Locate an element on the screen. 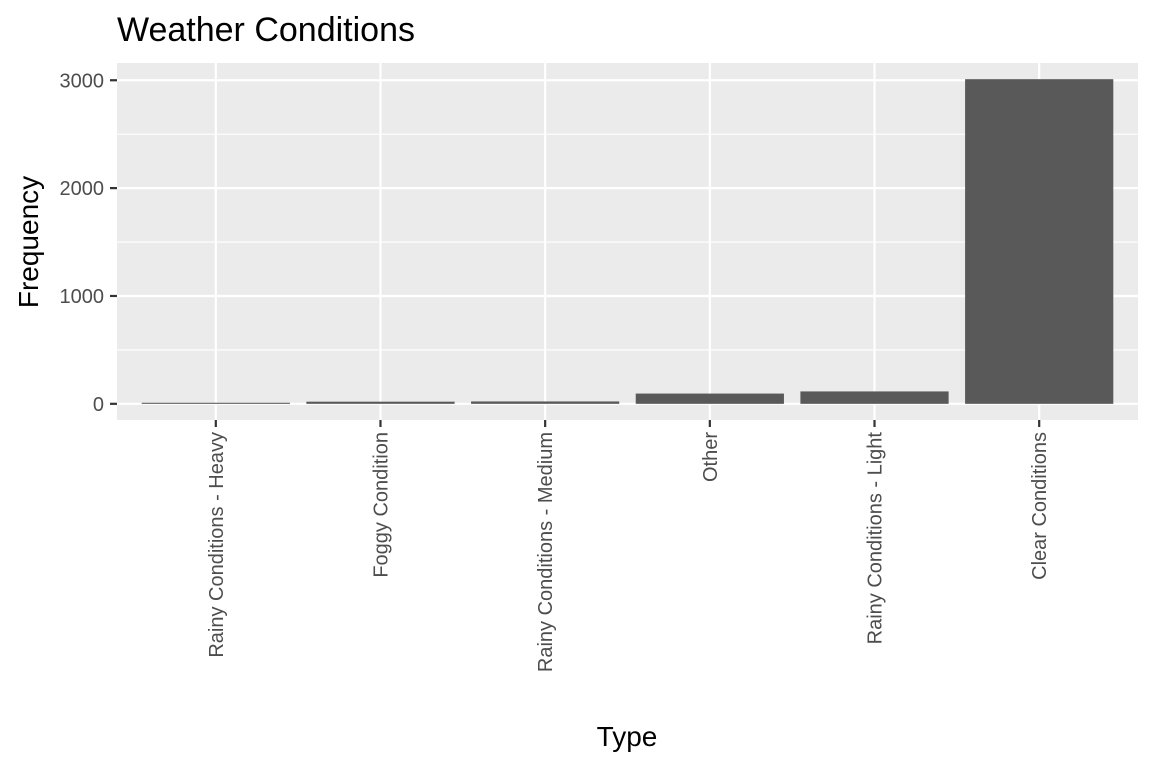  x-tick-label: Other is located at coordinates (711, 457).